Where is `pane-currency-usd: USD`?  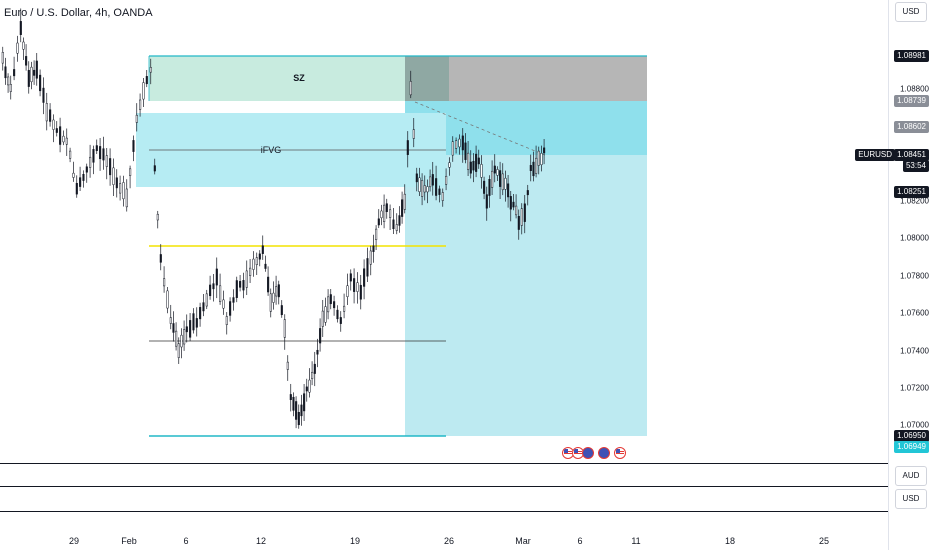
pane-currency-usd: USD is located at coordinates (911, 499).